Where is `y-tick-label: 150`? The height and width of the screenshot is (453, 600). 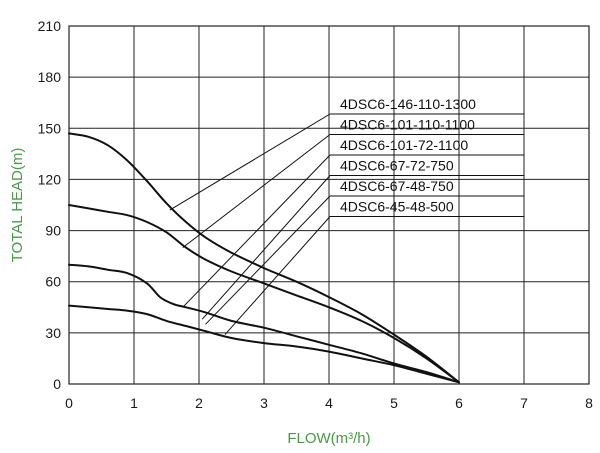
y-tick-label: 150 is located at coordinates (50, 128).